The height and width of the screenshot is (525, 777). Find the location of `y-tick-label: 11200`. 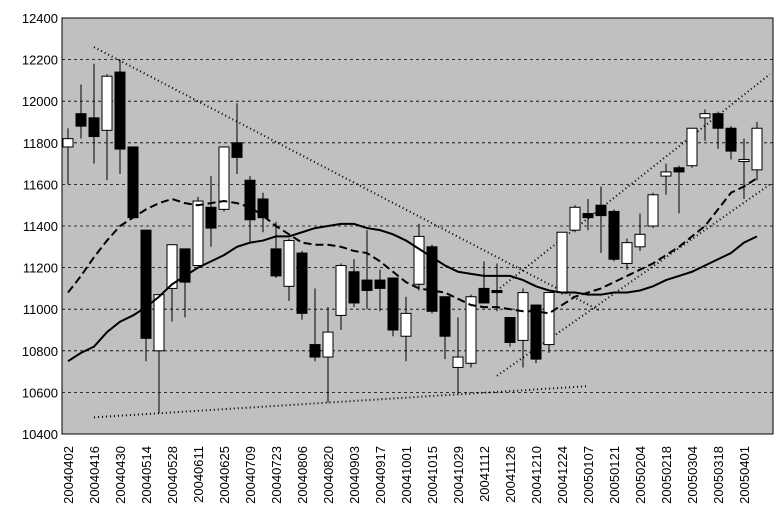

y-tick-label: 11200 is located at coordinates (40, 268).